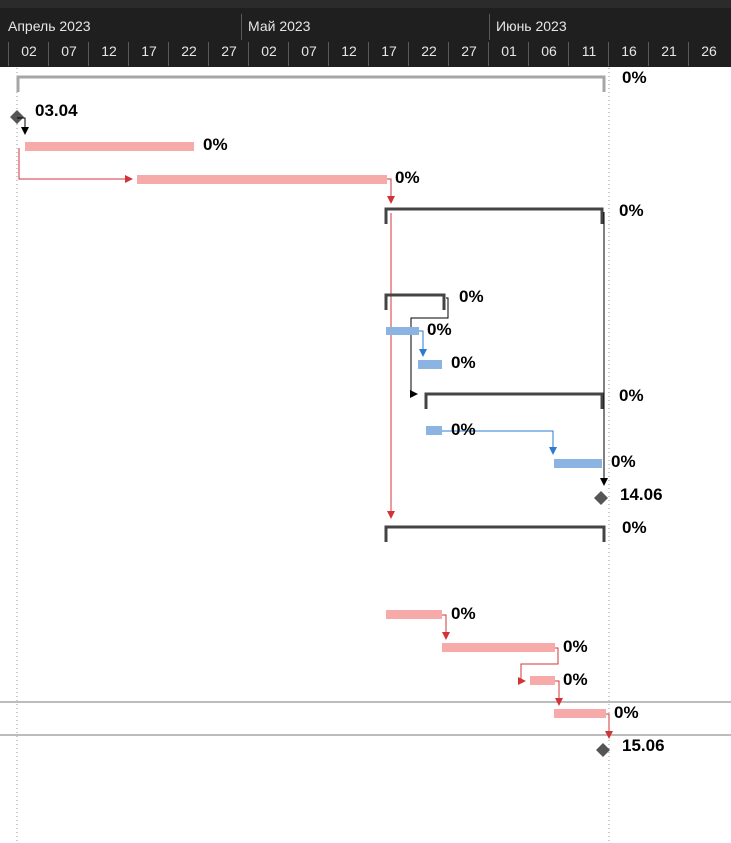 This screenshot has height=843, width=731. What do you see at coordinates (279, 26) in the screenshot?
I see `month-label-may: Май 2023` at bounding box center [279, 26].